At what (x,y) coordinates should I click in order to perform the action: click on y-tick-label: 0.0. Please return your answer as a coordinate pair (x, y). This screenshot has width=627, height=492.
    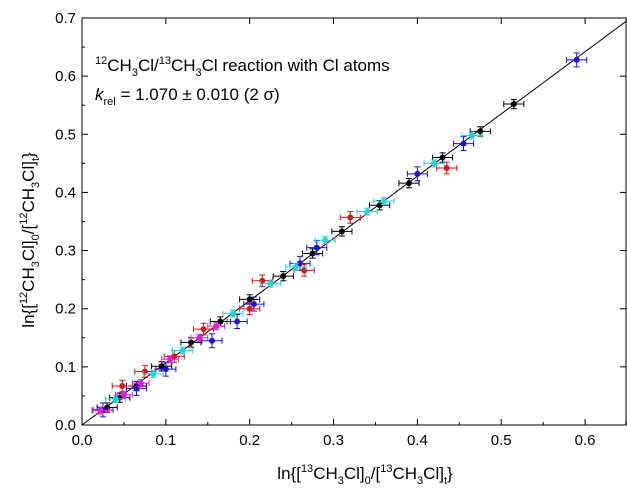
    Looking at the image, I should click on (65, 425).